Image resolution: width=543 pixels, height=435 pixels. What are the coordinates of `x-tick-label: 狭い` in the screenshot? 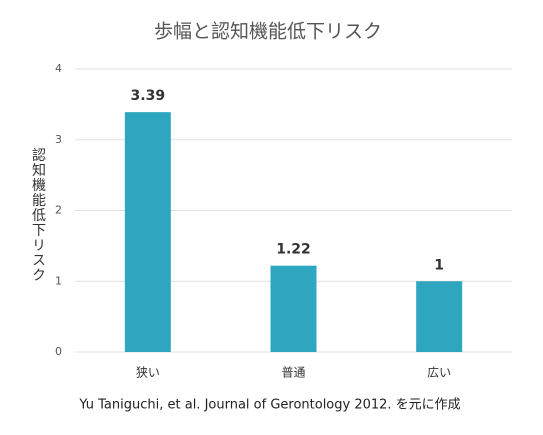 It's located at (148, 373).